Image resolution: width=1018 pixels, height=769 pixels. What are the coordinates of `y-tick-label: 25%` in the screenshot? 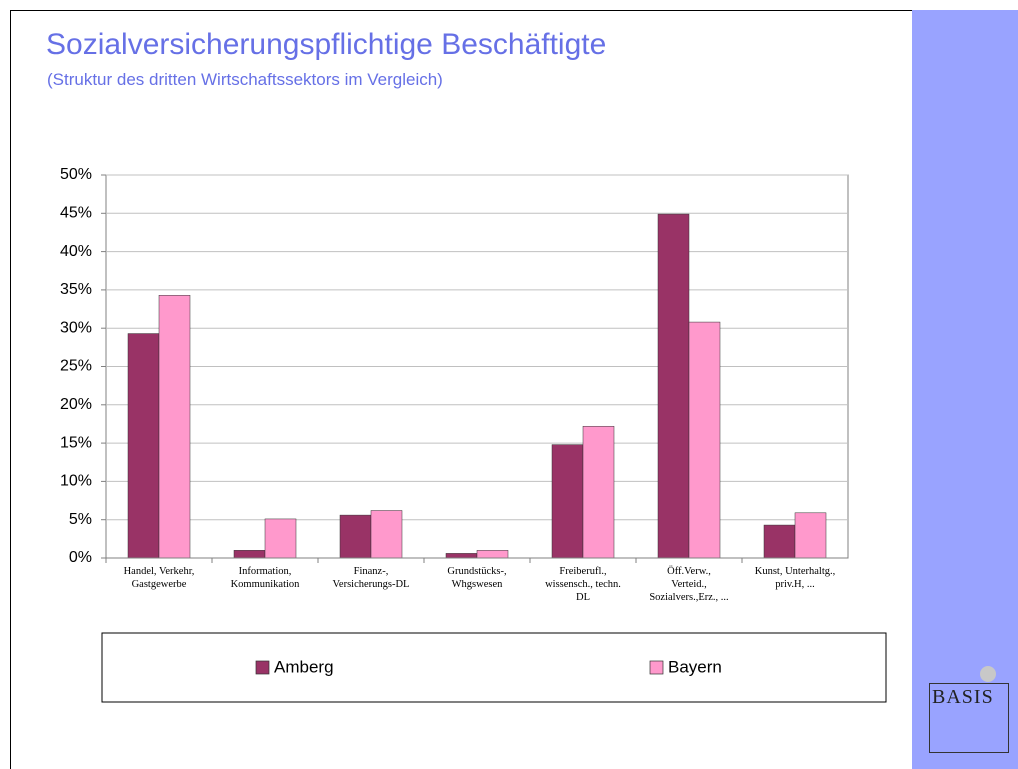 It's located at (76, 366).